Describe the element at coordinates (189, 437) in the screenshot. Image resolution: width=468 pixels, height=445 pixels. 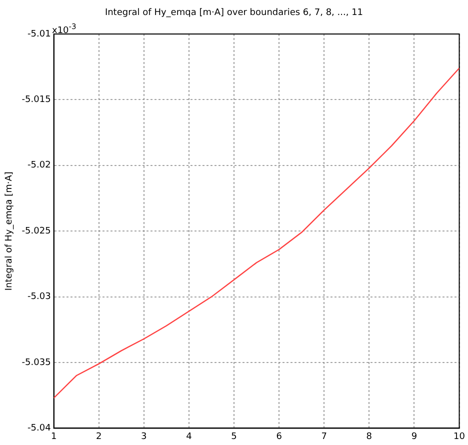
I see `x-tick-label: 4` at that location.